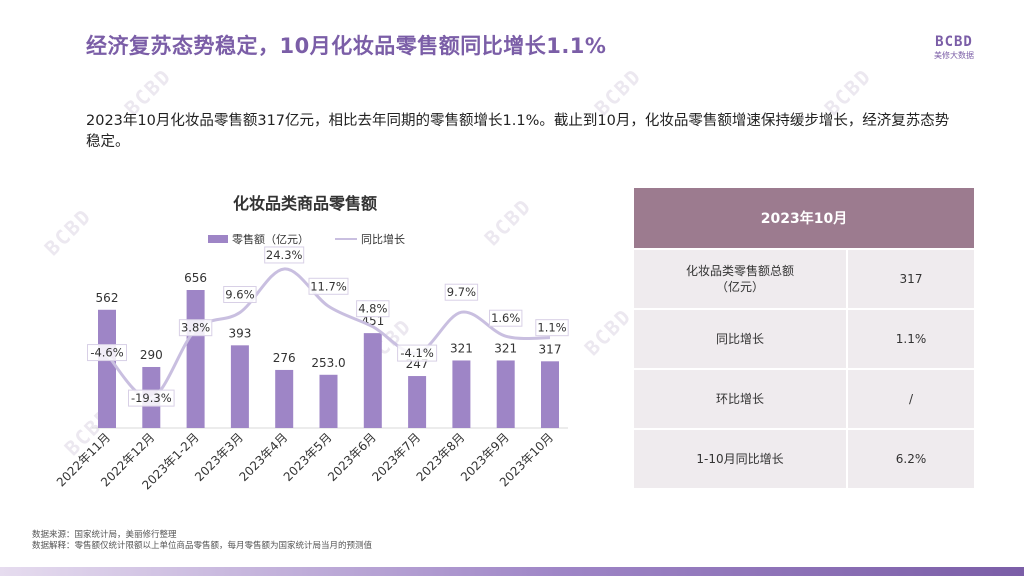 This screenshot has height=576, width=1024. What do you see at coordinates (910, 278) in the screenshot?
I see `table-cell-value: 317` at bounding box center [910, 278].